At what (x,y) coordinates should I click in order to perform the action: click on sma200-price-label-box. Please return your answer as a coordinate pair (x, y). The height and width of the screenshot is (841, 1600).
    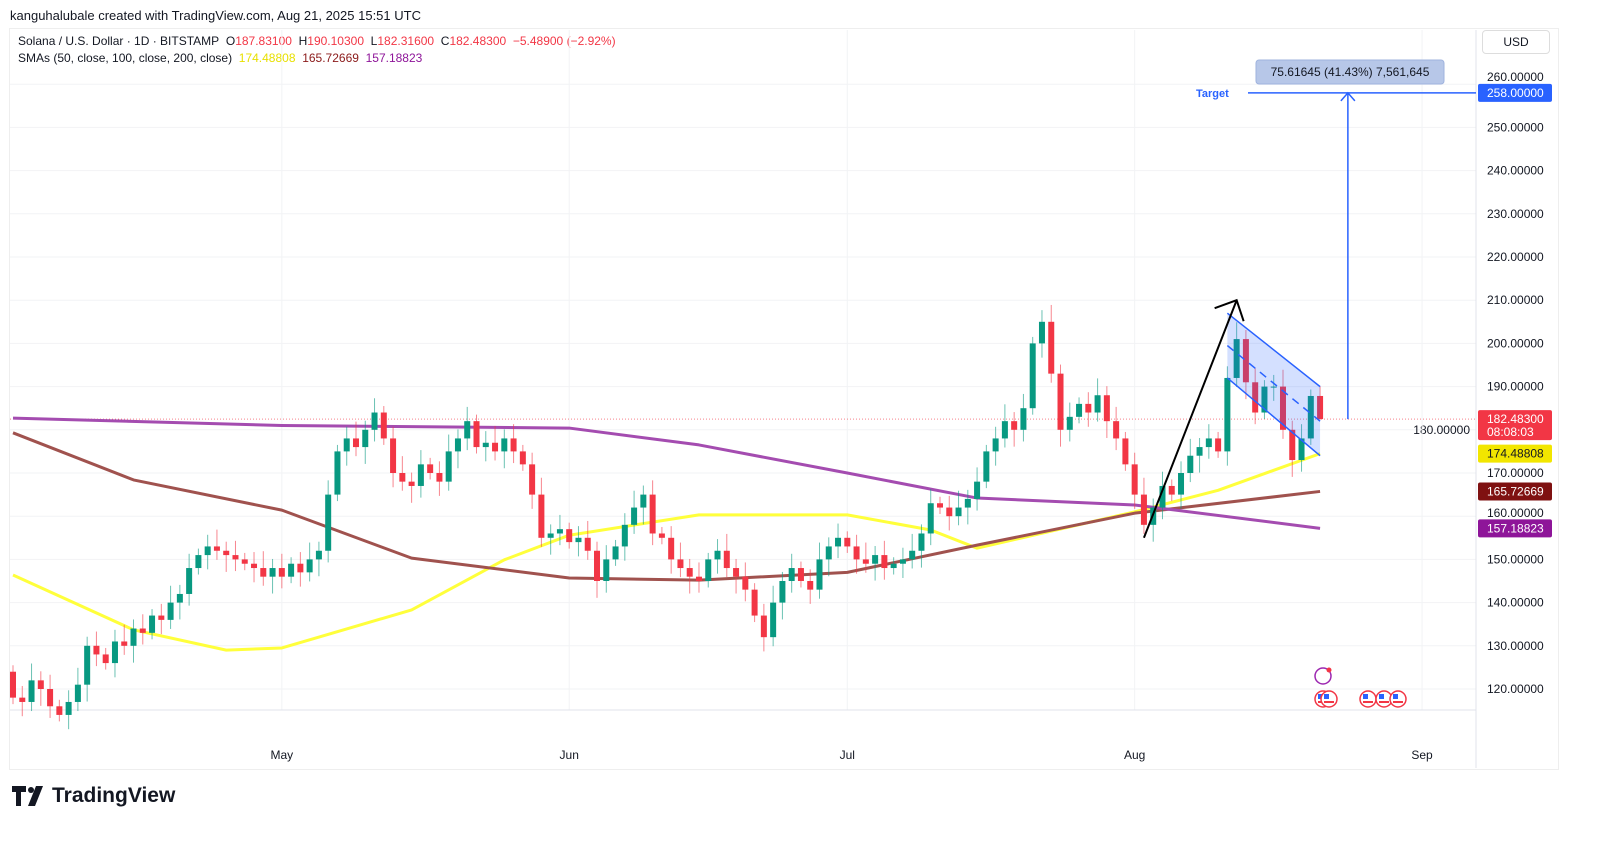
    Looking at the image, I should click on (1515, 528).